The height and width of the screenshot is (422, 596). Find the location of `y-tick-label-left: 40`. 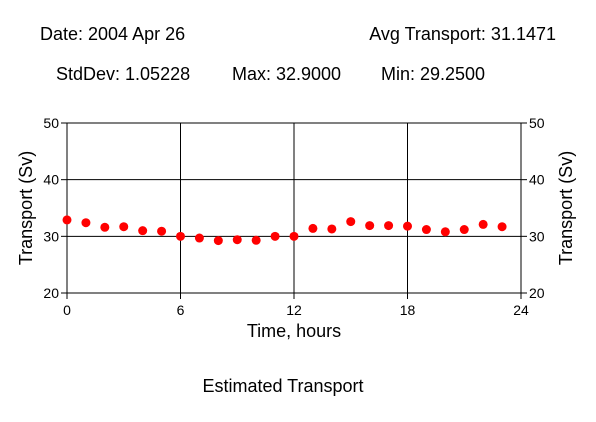

y-tick-label-left: 40 is located at coordinates (51, 180).